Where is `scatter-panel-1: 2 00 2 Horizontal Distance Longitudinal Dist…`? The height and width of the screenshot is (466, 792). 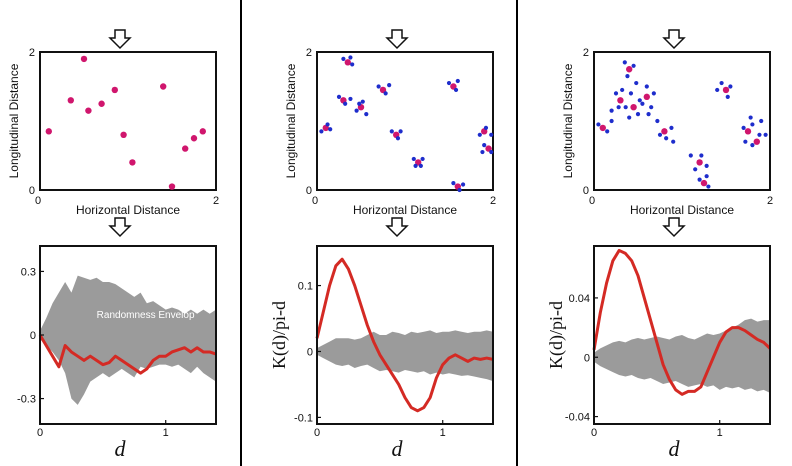
scatter-panel-1: 2 00 2 Horizontal Distance Longitudinal Dist… is located at coordinates (113, 132).